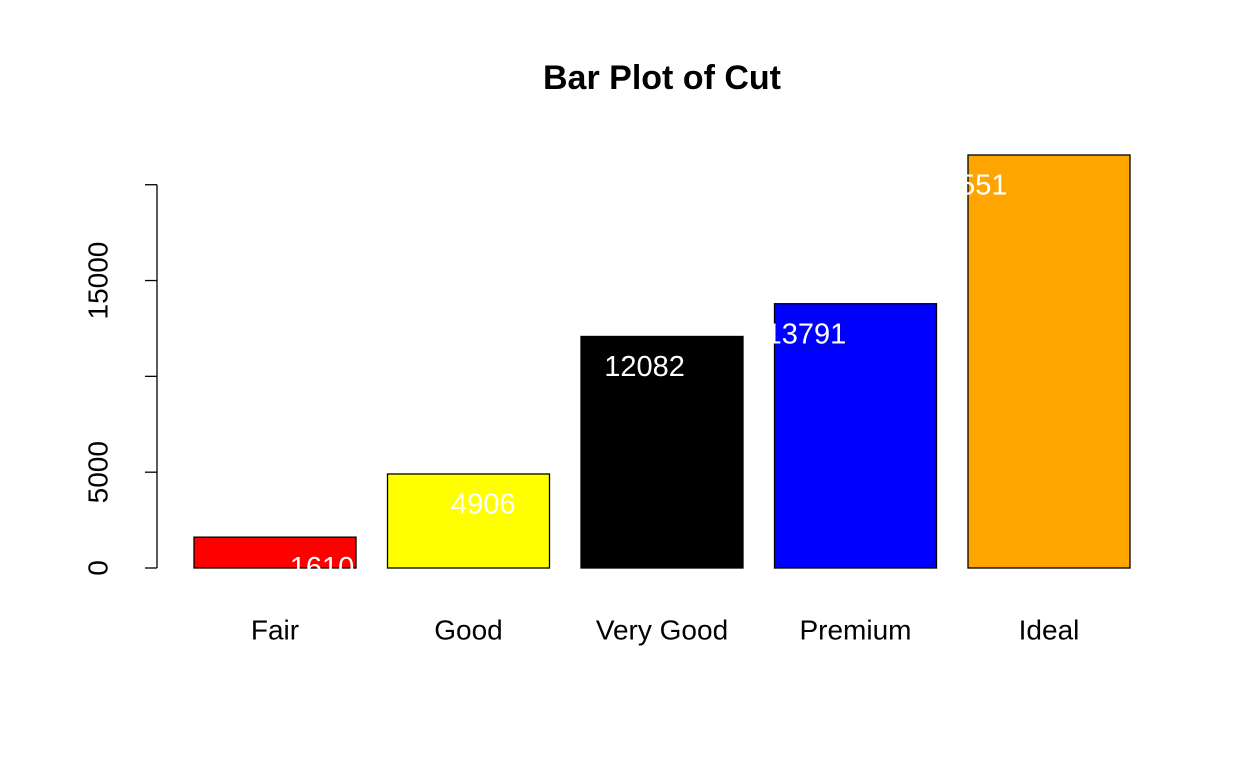 The image size is (1248, 768). What do you see at coordinates (662, 78) in the screenshot?
I see `chart-title: Bar Plot of Cut` at bounding box center [662, 78].